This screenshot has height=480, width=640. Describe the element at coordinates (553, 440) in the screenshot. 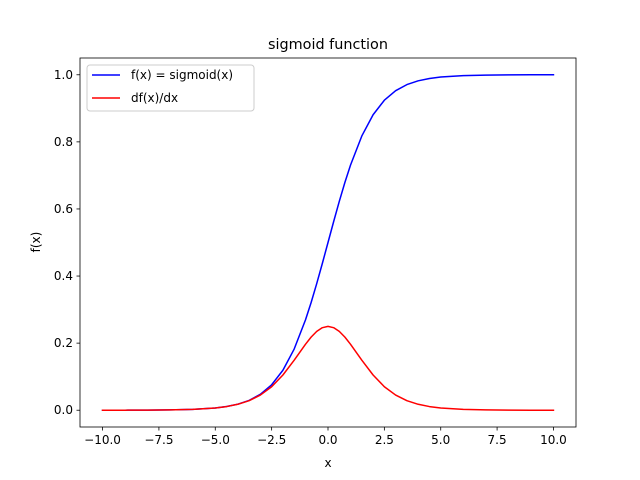

I see `x-tick-label: 10.0` at that location.